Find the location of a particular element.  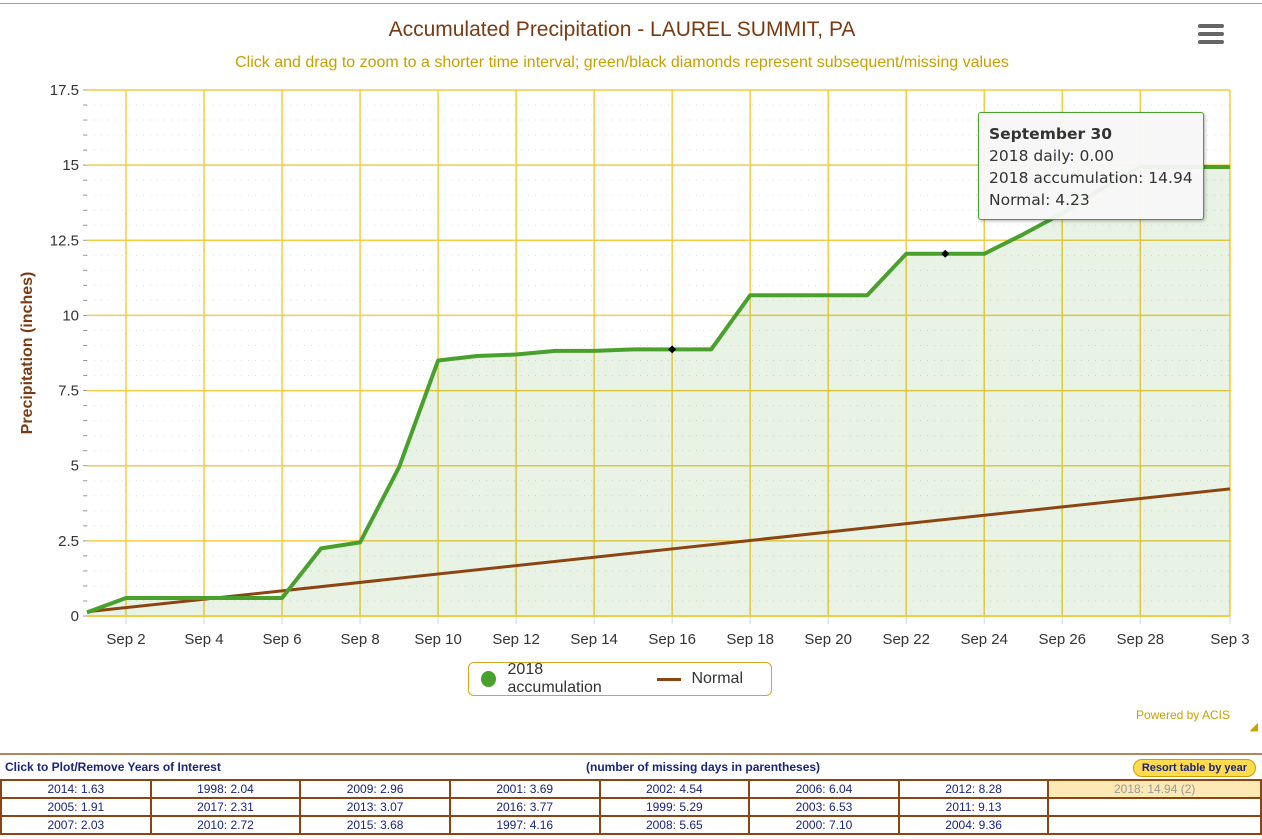

year-cell: 2016: 3.77 is located at coordinates (524, 807).